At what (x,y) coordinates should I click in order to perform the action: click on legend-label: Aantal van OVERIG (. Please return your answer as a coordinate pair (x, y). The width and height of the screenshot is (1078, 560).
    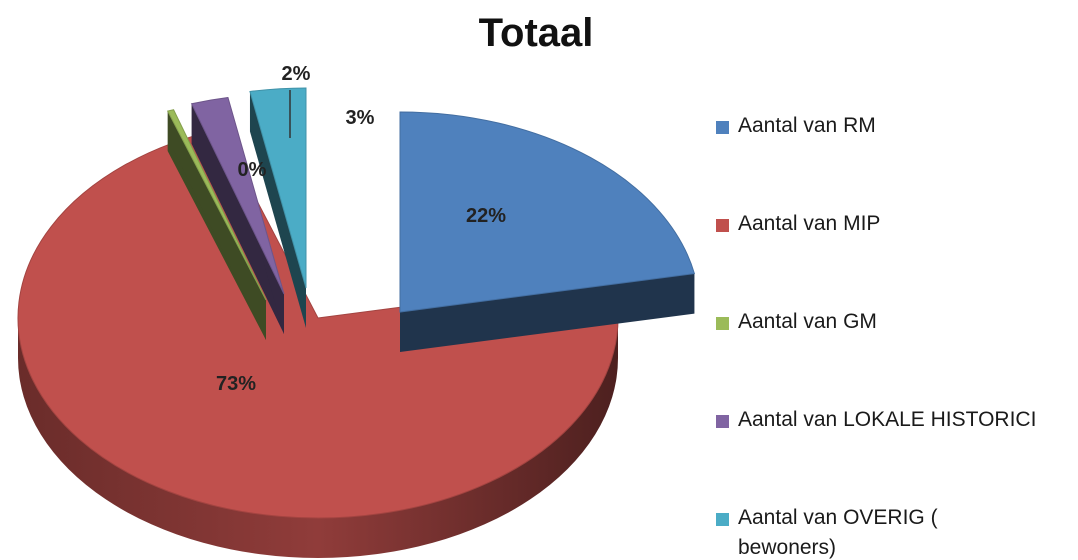
    Looking at the image, I should click on (838, 517).